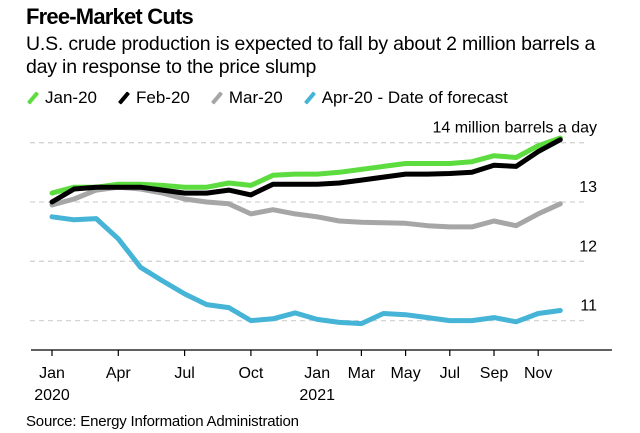  I want to click on x-tick-year-label: 2020, so click(52, 395).